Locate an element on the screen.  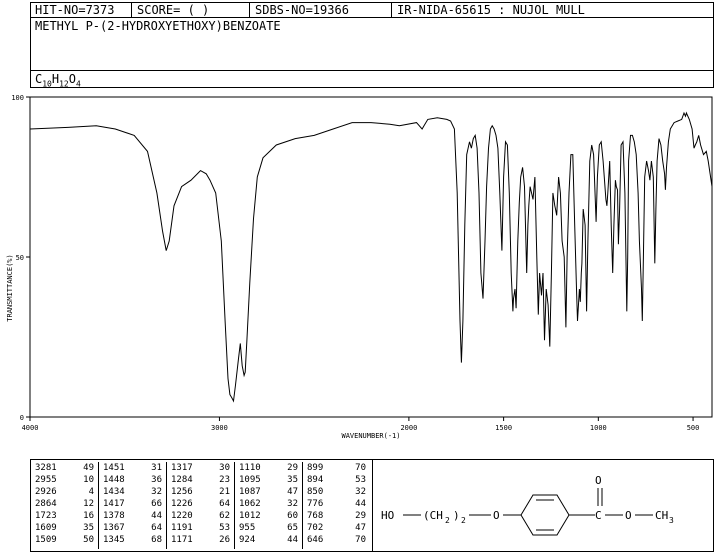
formula-box: C10H12O4 is located at coordinates (372, 79).